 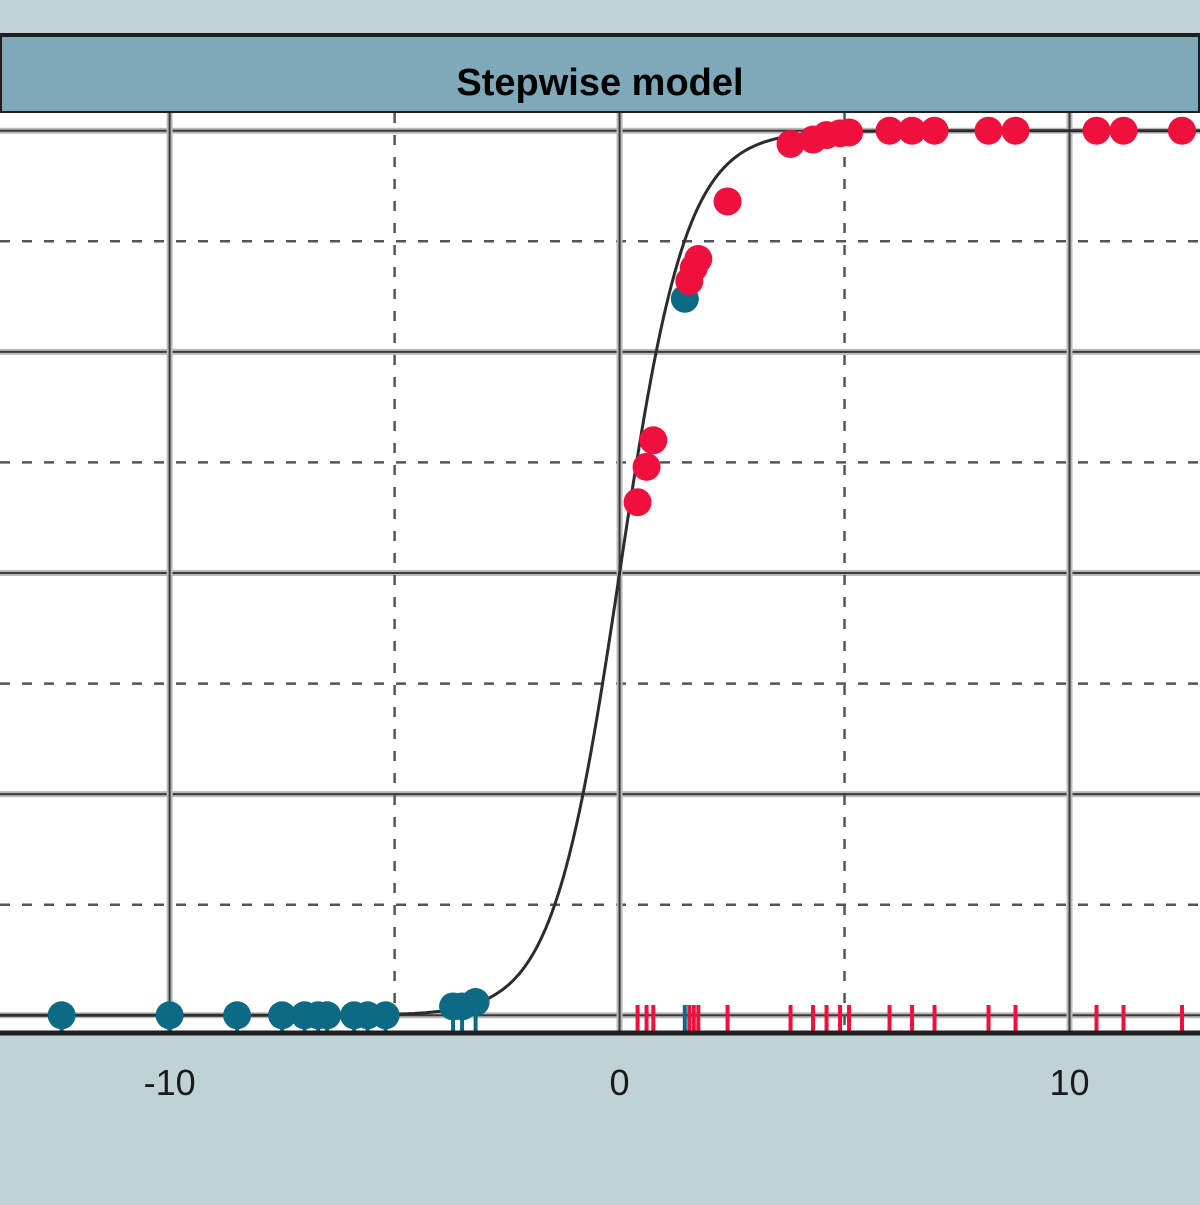 What do you see at coordinates (599, 83) in the screenshot?
I see `chart-title: Stepwise model` at bounding box center [599, 83].